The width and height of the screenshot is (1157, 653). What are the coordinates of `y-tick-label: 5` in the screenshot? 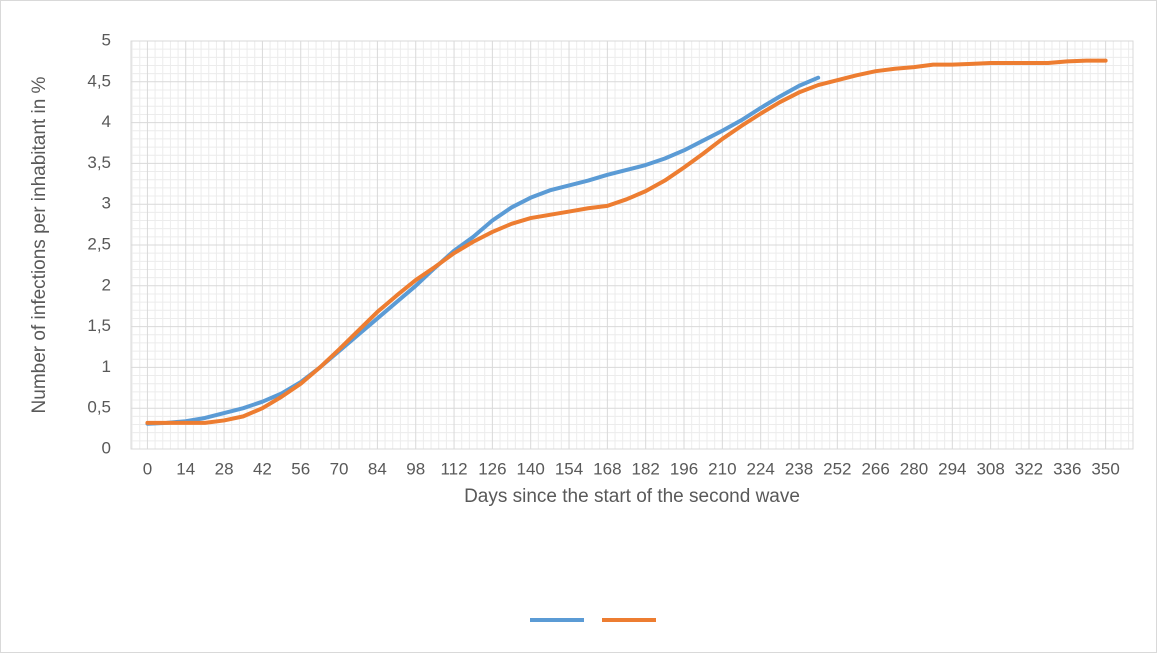 It's located at (106, 39).